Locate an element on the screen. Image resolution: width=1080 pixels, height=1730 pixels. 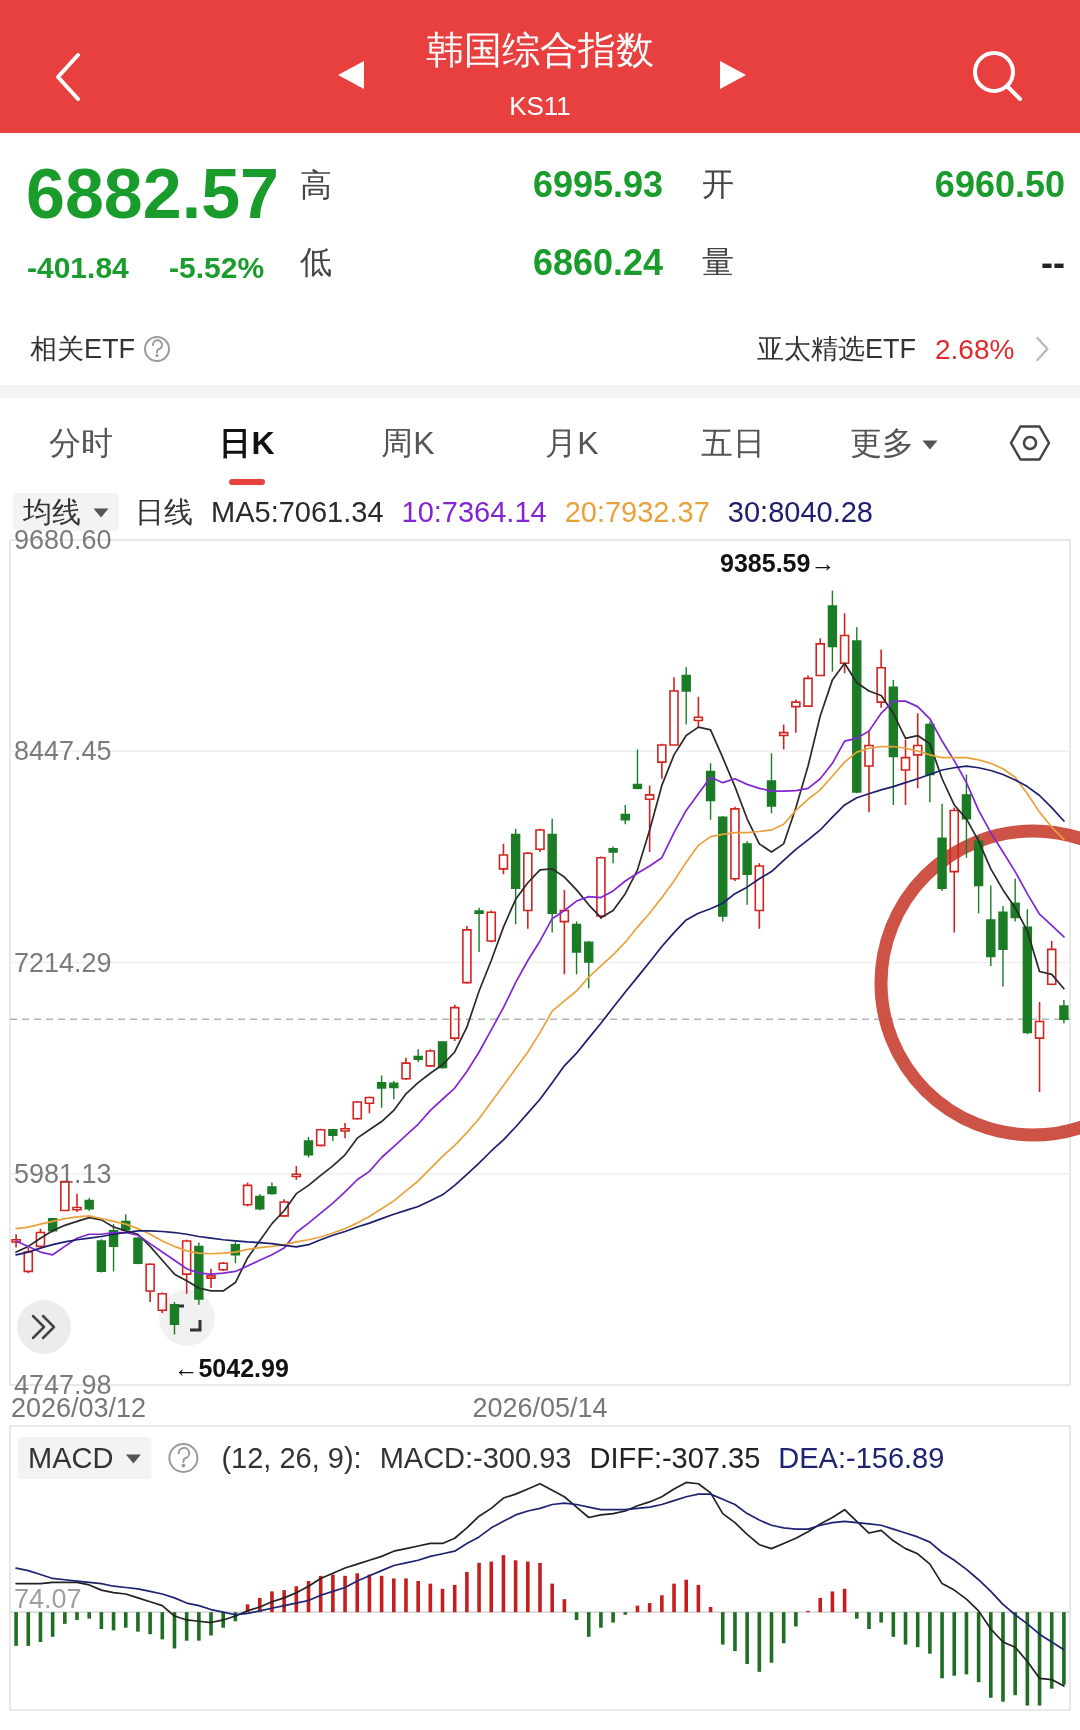
text: -5.52% is located at coordinates (217, 267).